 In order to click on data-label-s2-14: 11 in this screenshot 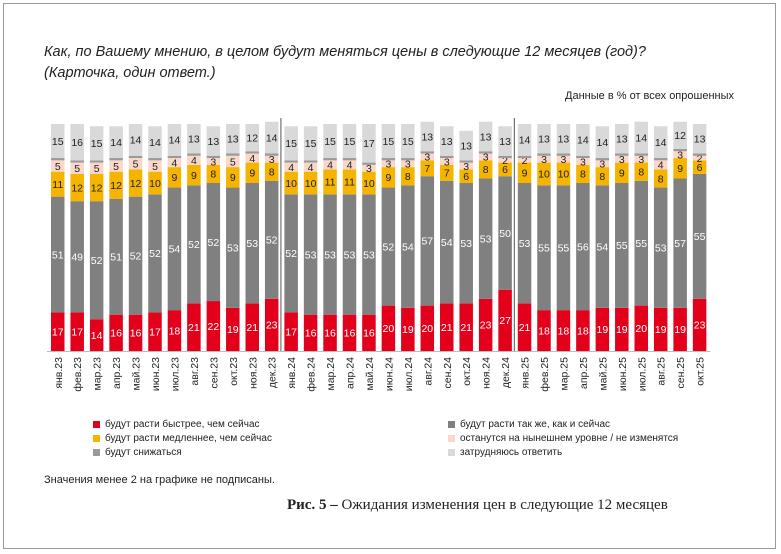, I will do `click(330, 183)`.